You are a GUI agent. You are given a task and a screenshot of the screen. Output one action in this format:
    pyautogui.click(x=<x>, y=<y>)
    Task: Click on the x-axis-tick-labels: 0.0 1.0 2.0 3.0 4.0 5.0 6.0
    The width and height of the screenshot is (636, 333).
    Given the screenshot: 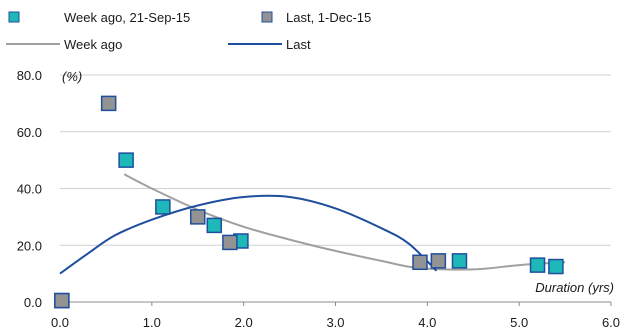 What is the action you would take?
    pyautogui.click(x=335, y=322)
    